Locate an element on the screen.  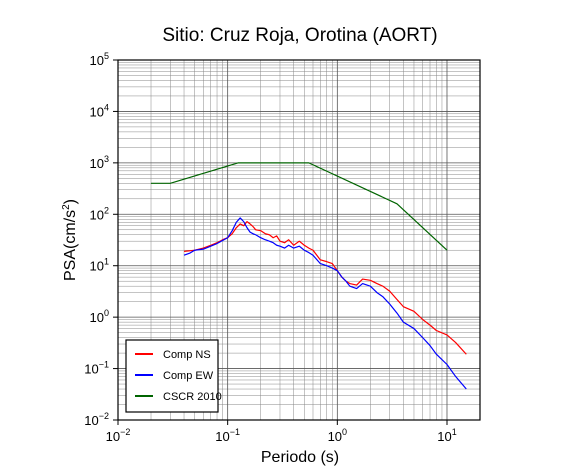
y-tick-label: 10¹ is located at coordinates (99, 265).